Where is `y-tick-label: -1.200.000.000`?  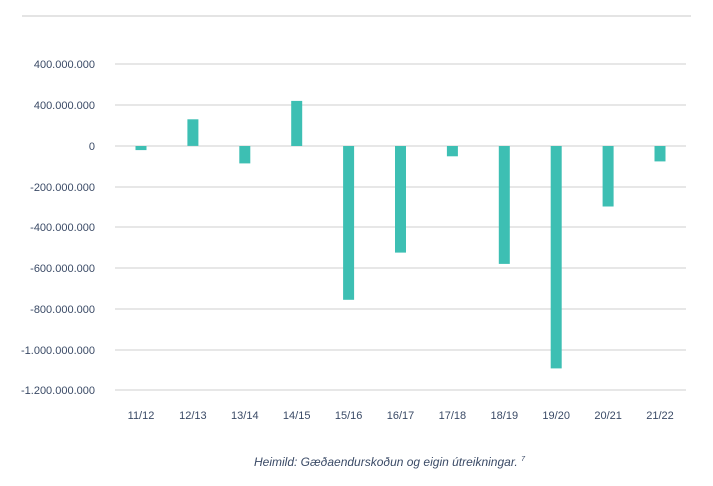
y-tick-label: -1.200.000.000 is located at coordinates (58, 391).